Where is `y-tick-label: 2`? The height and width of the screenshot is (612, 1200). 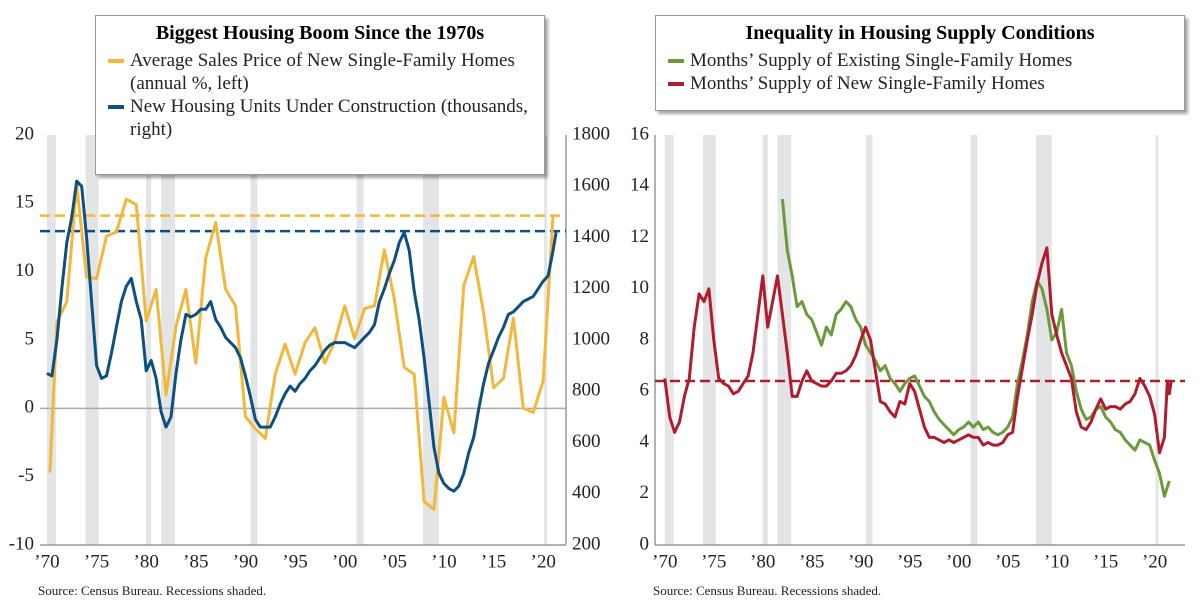
y-tick-label: 2 is located at coordinates (645, 492).